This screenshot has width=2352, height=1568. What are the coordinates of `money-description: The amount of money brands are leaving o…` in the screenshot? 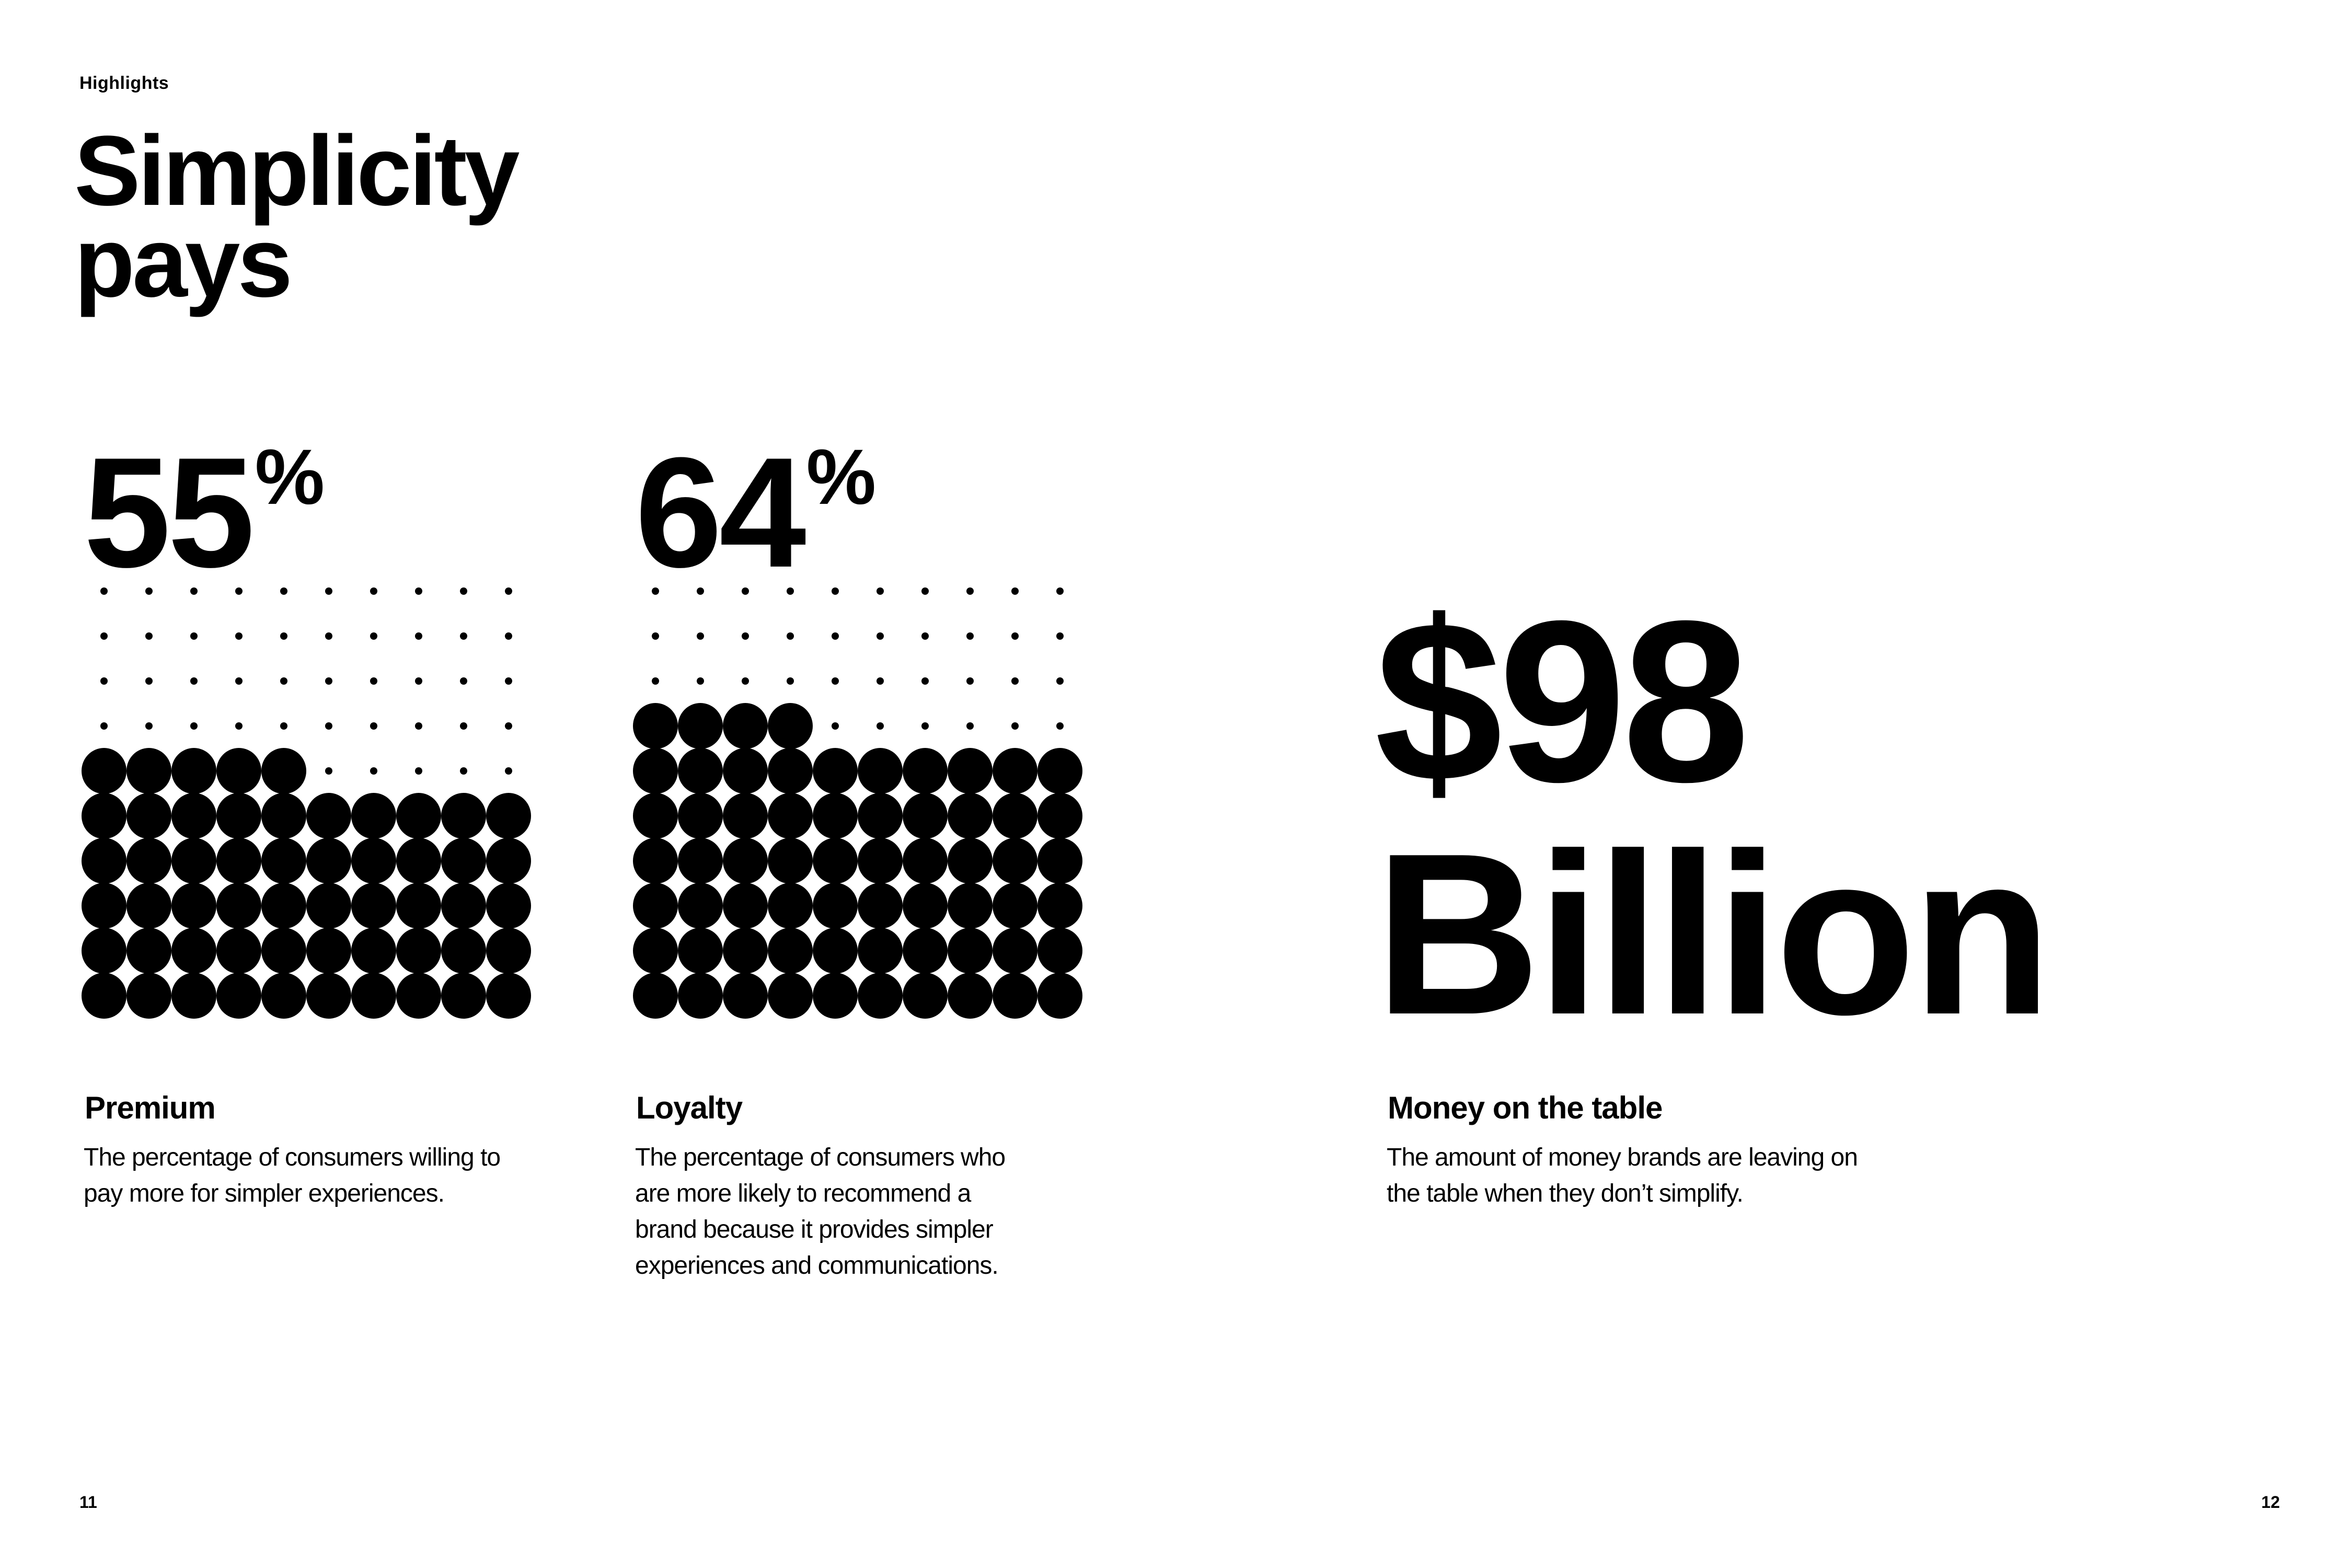 It's located at (1622, 1175).